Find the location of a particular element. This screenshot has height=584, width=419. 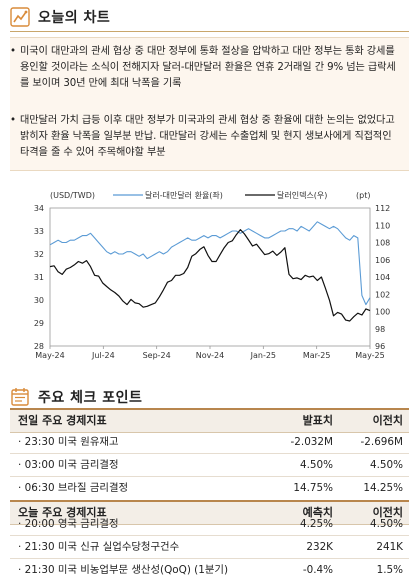

section-title: 주요 체크 포인트 is located at coordinates (90, 398).